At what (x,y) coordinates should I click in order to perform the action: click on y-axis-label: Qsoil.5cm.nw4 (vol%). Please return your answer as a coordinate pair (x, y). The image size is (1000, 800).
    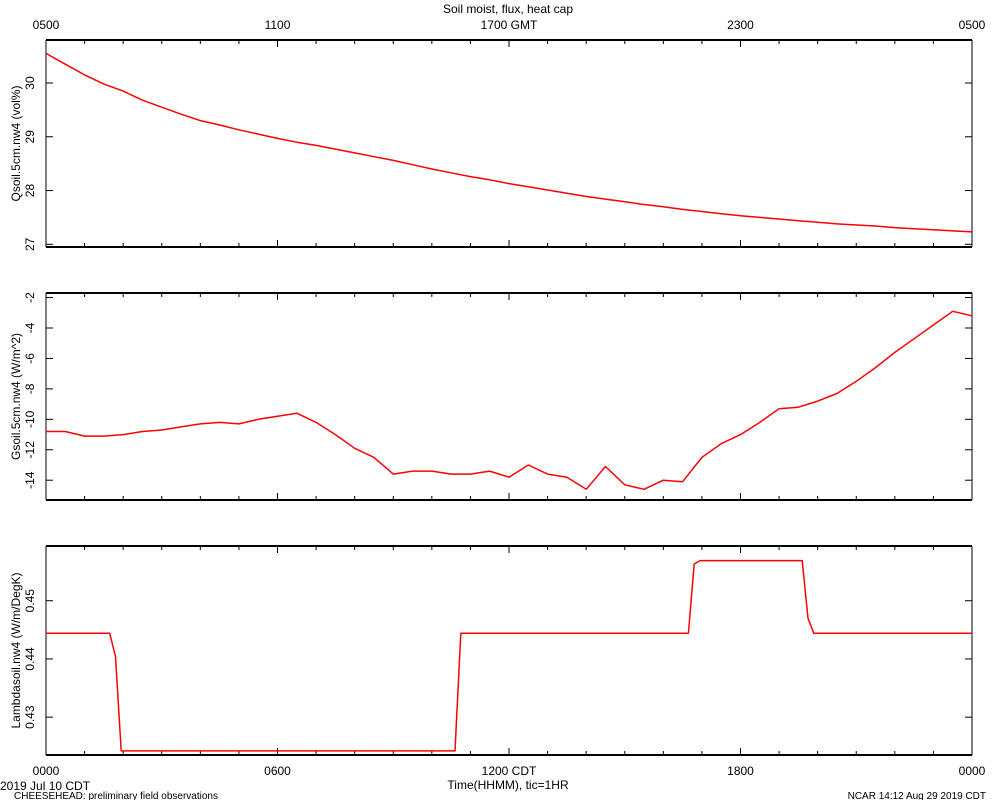
    Looking at the image, I should click on (16, 143).